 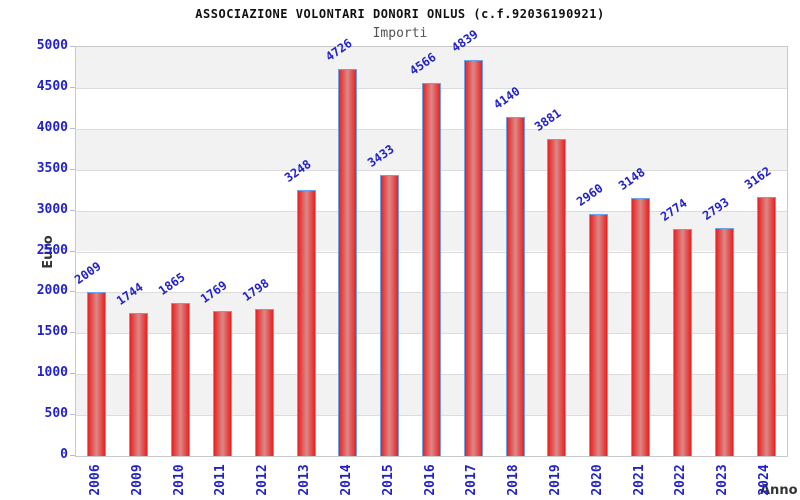 What do you see at coordinates (390, 315) in the screenshot?
I see `bar-2015` at bounding box center [390, 315].